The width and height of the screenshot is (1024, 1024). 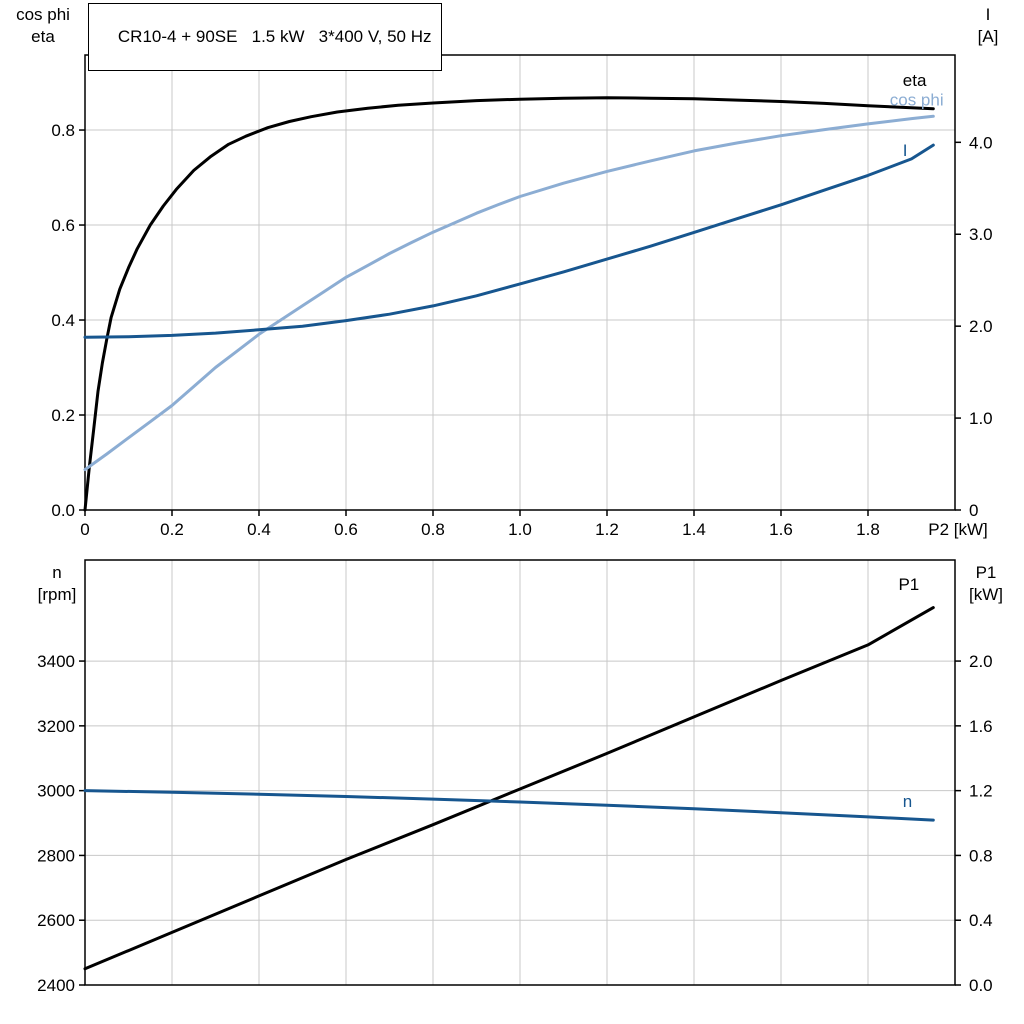 What do you see at coordinates (43, 26) in the screenshot?
I see `top-left-axis-label: cos phi eta` at bounding box center [43, 26].